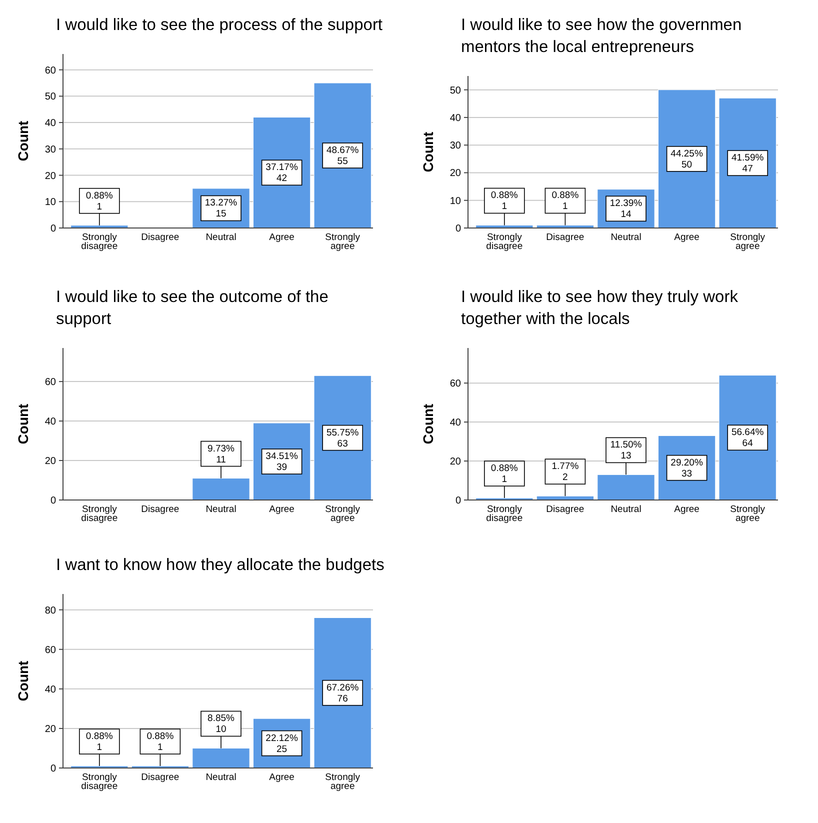 This screenshot has width=818, height=823. Describe the element at coordinates (600, 308) in the screenshot. I see `chart-title: I would like to see how they truly work together with the locals` at that location.